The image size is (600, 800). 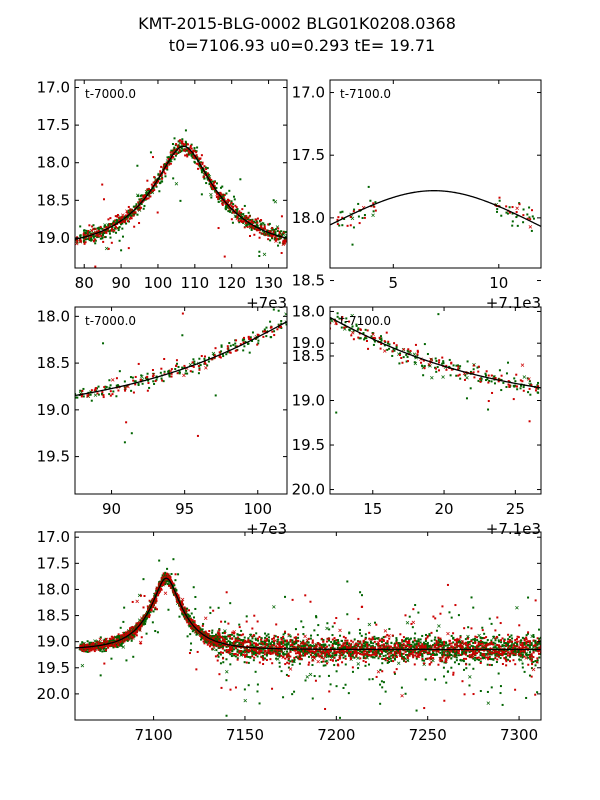 What do you see at coordinates (308, 155) in the screenshot?
I see `y-tick-label: 17.5` at bounding box center [308, 155].